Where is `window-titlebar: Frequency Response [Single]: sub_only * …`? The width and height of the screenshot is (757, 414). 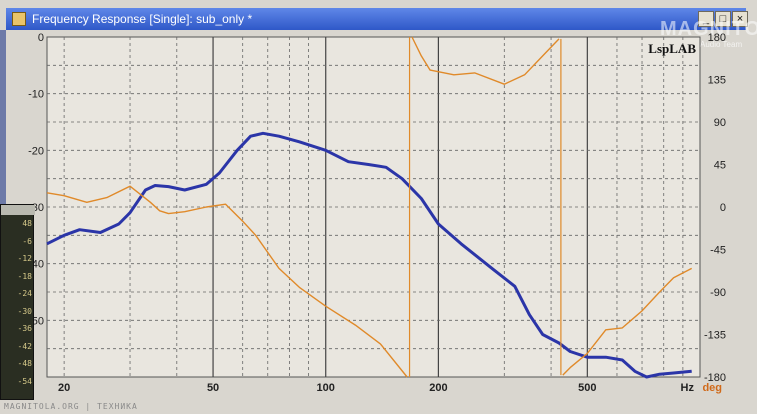 window-titlebar: Frequency Response [Single]: sub_only * … is located at coordinates (377, 19).